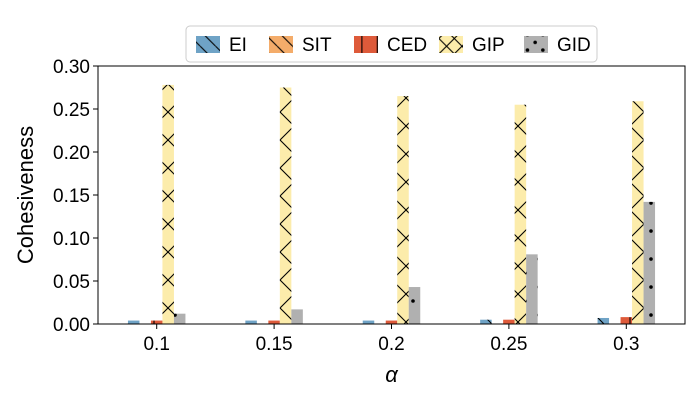 The image size is (700, 400). I want to click on legend-label-ced: CED, so click(407, 45).